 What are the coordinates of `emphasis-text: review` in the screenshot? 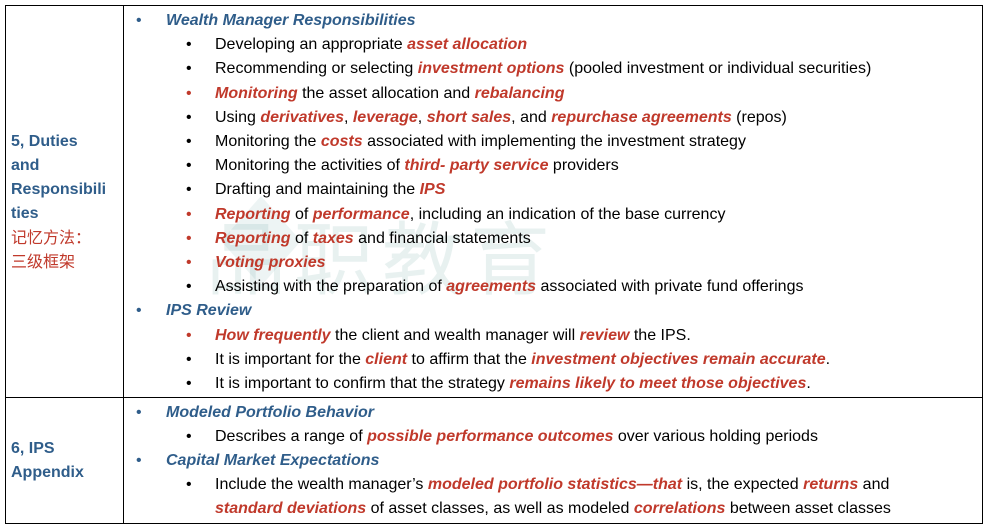 It's located at (604, 335).